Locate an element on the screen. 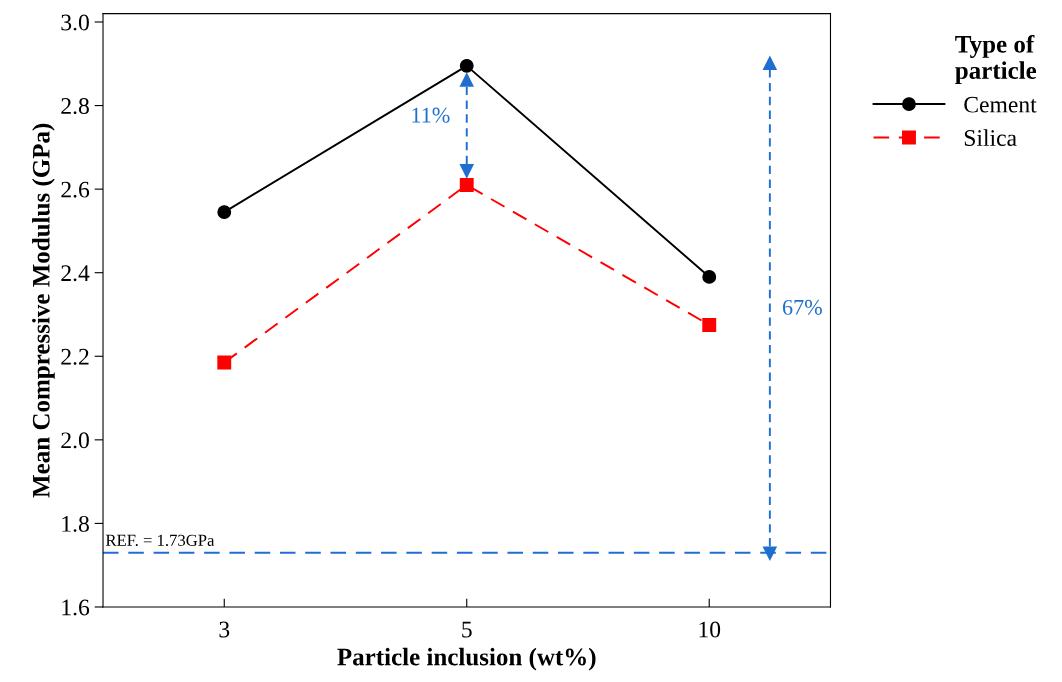 This screenshot has height=682, width=1062. x-tick-label: 3 is located at coordinates (224, 629).